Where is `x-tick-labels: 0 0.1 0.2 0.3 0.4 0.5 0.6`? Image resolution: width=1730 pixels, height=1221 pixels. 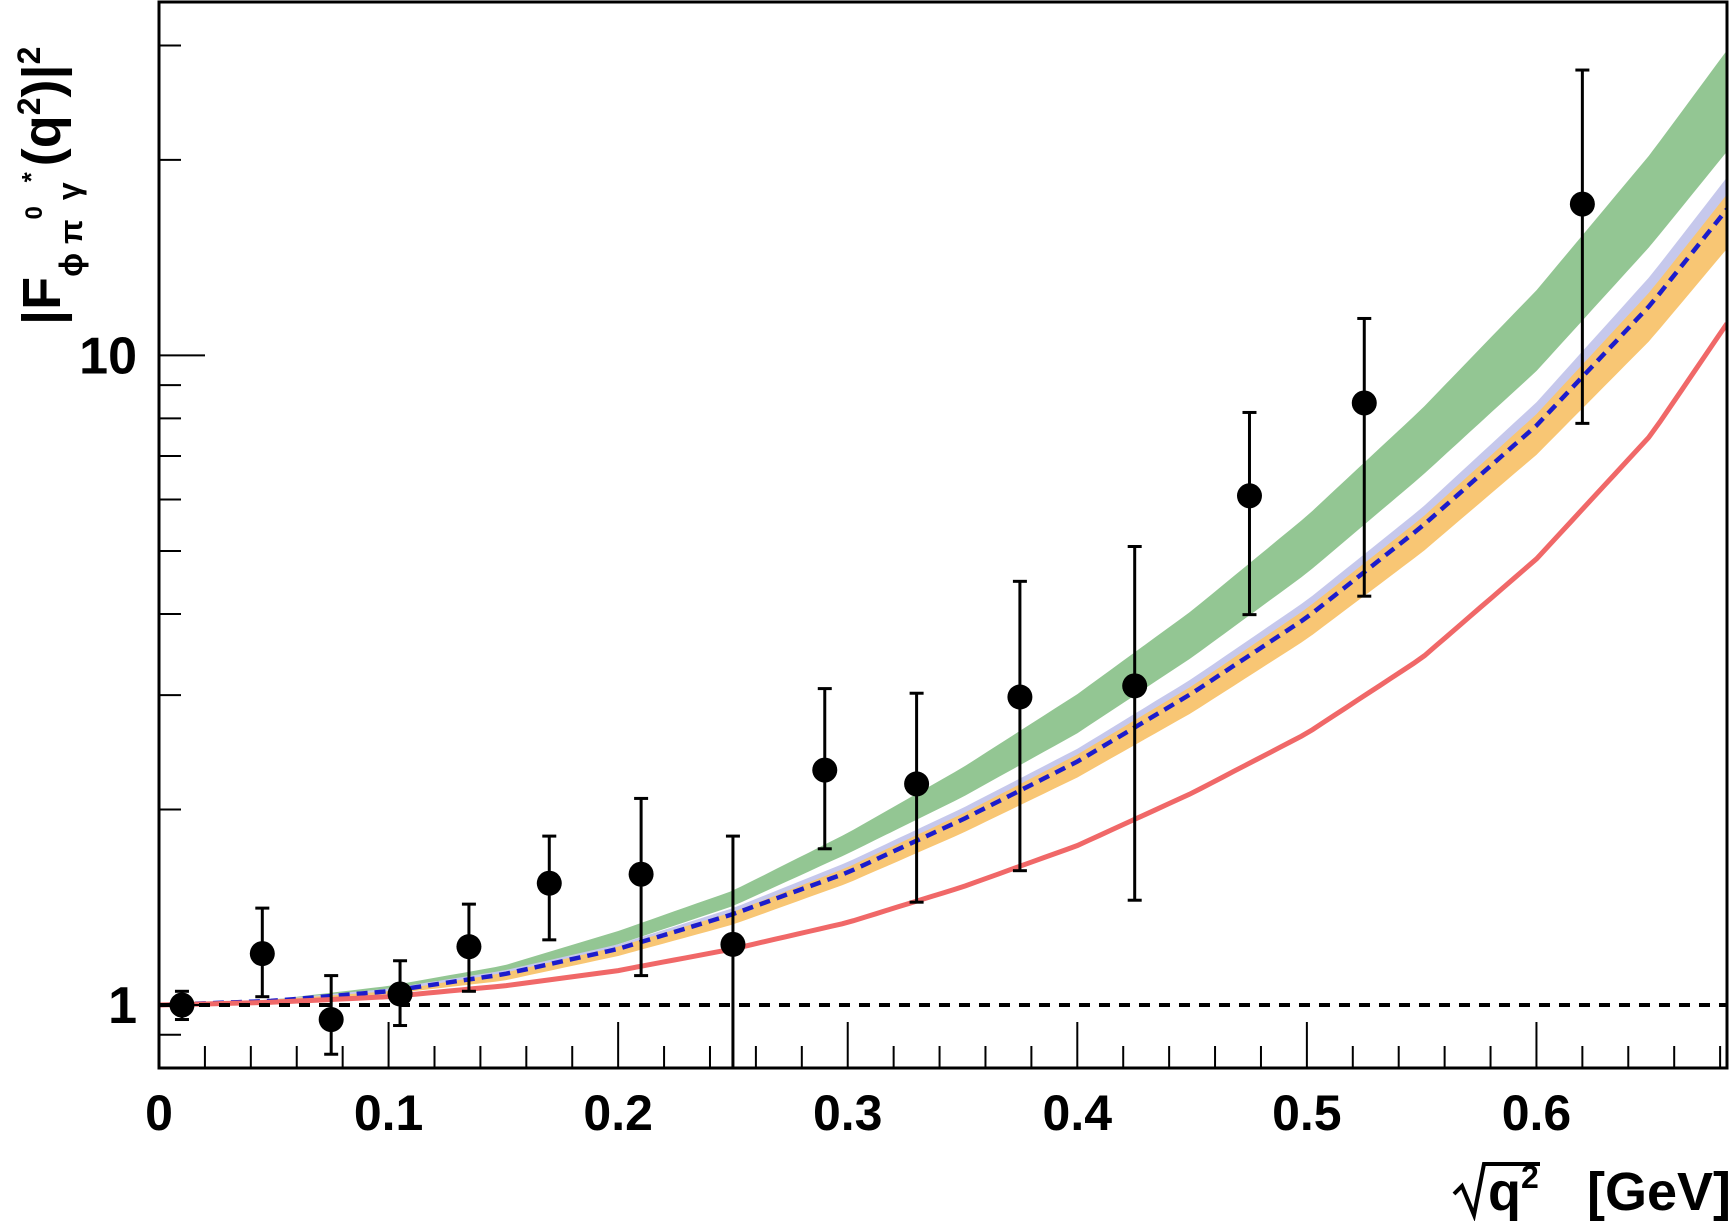
x-tick-labels: 0 0.1 0.2 0.3 0.4 0.5 0.6 is located at coordinates (858, 1113).